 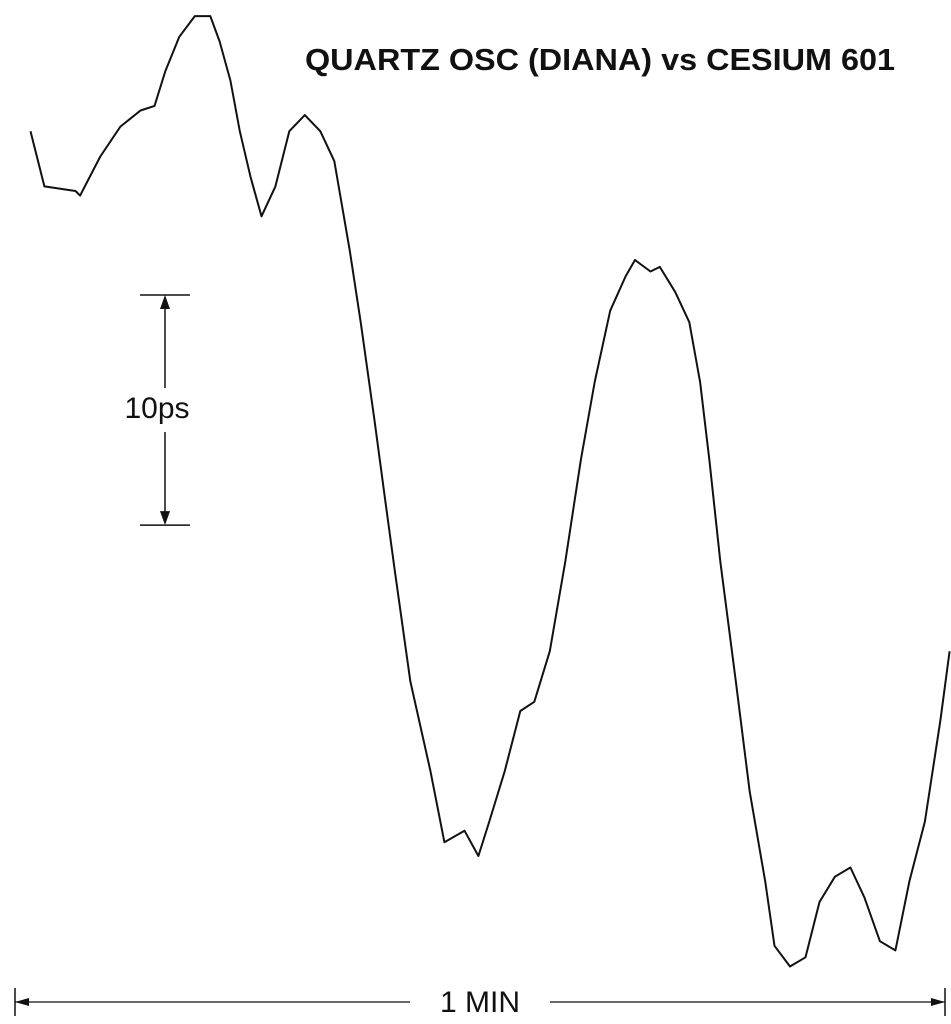 What do you see at coordinates (600, 59) in the screenshot?
I see `chart-title: QUARTZ OSC (DIANA) vs CESIUM 601` at bounding box center [600, 59].